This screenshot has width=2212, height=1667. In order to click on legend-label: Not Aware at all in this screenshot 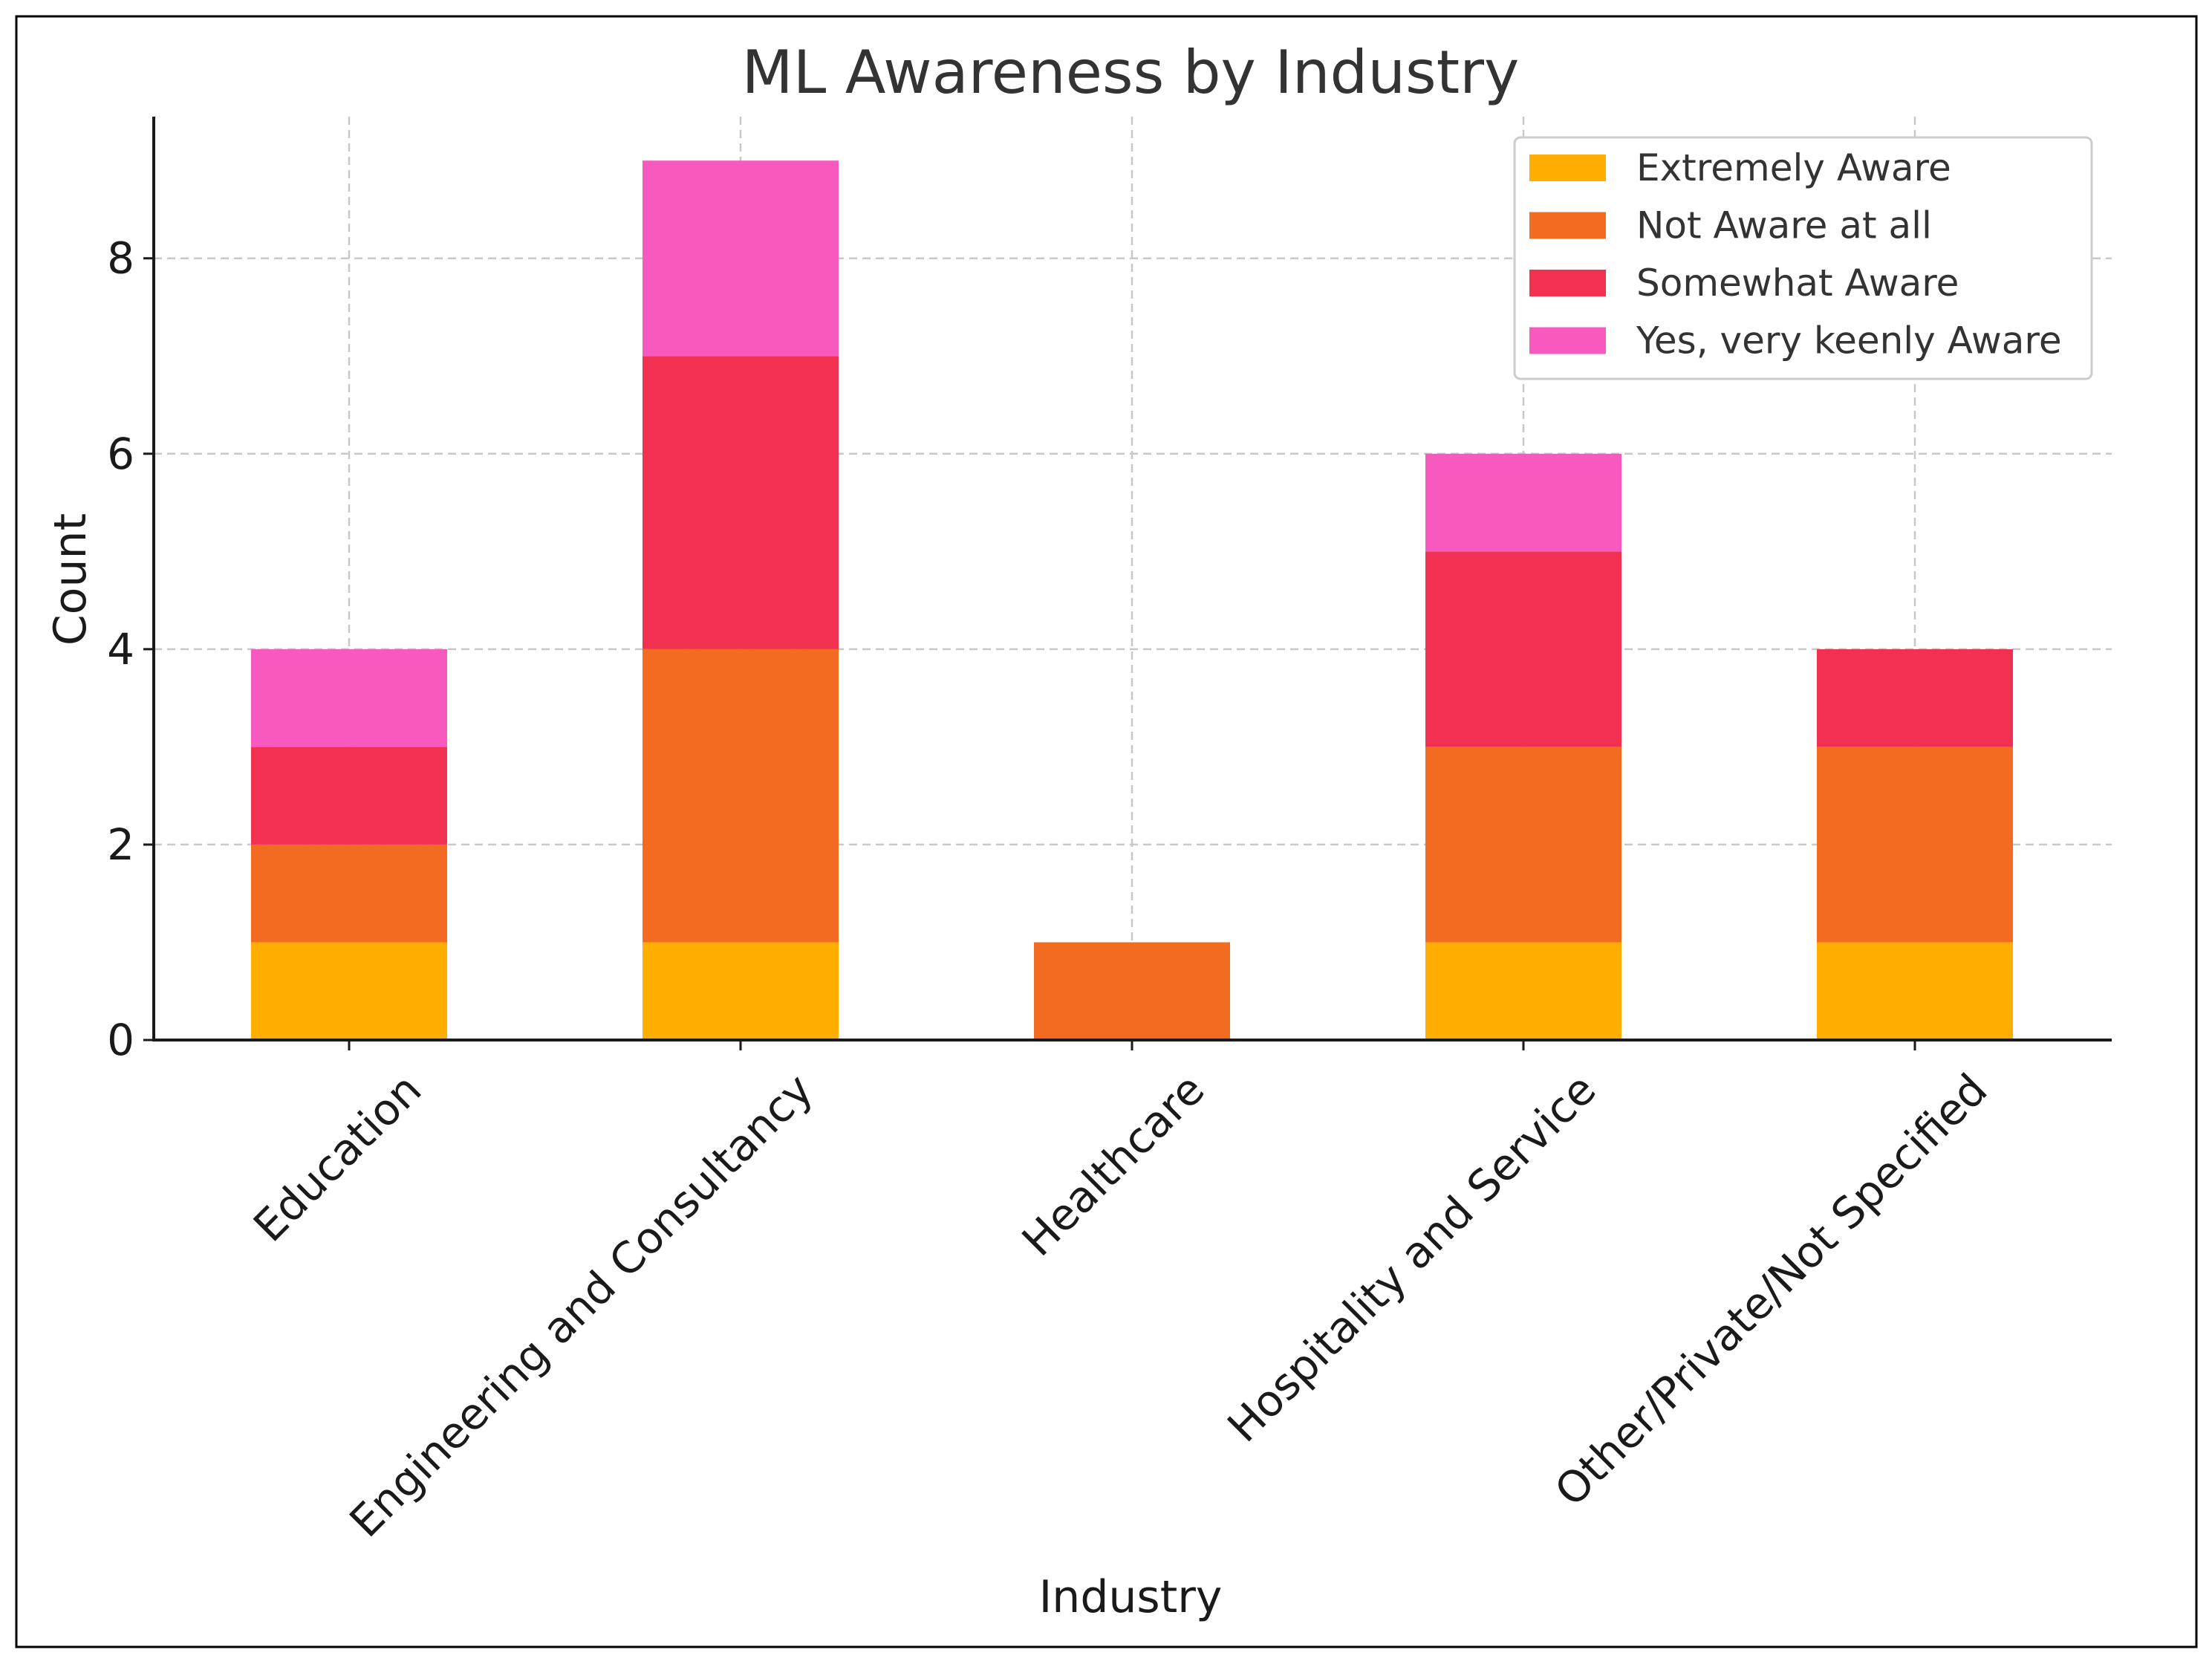, I will do `click(1784, 226)`.